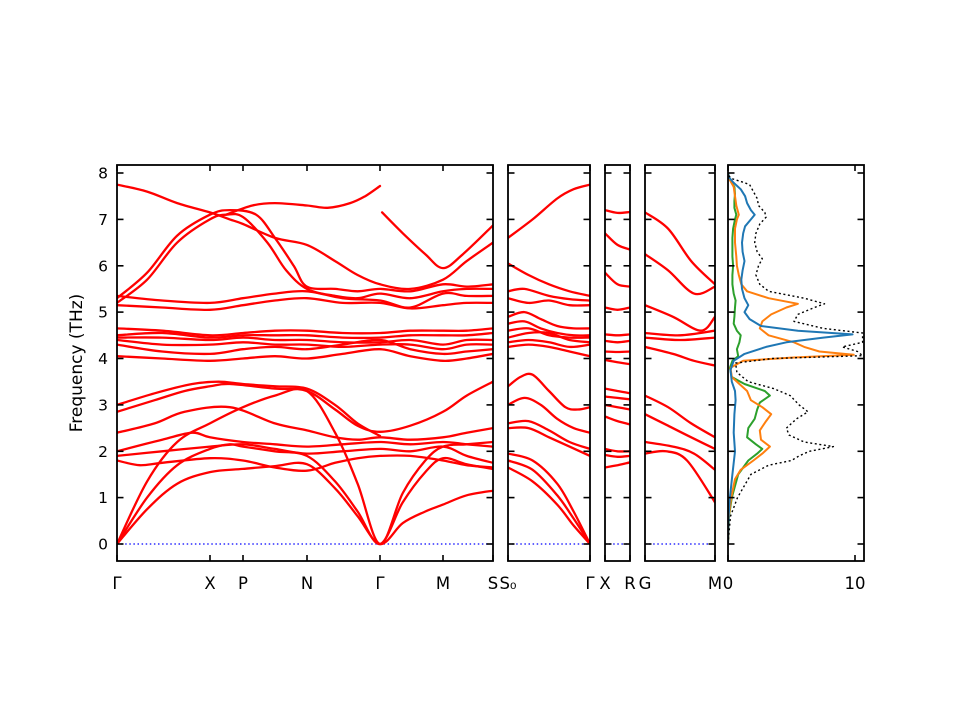  What do you see at coordinates (103, 452) in the screenshot?
I see `y-tick-label: 2` at bounding box center [103, 452].